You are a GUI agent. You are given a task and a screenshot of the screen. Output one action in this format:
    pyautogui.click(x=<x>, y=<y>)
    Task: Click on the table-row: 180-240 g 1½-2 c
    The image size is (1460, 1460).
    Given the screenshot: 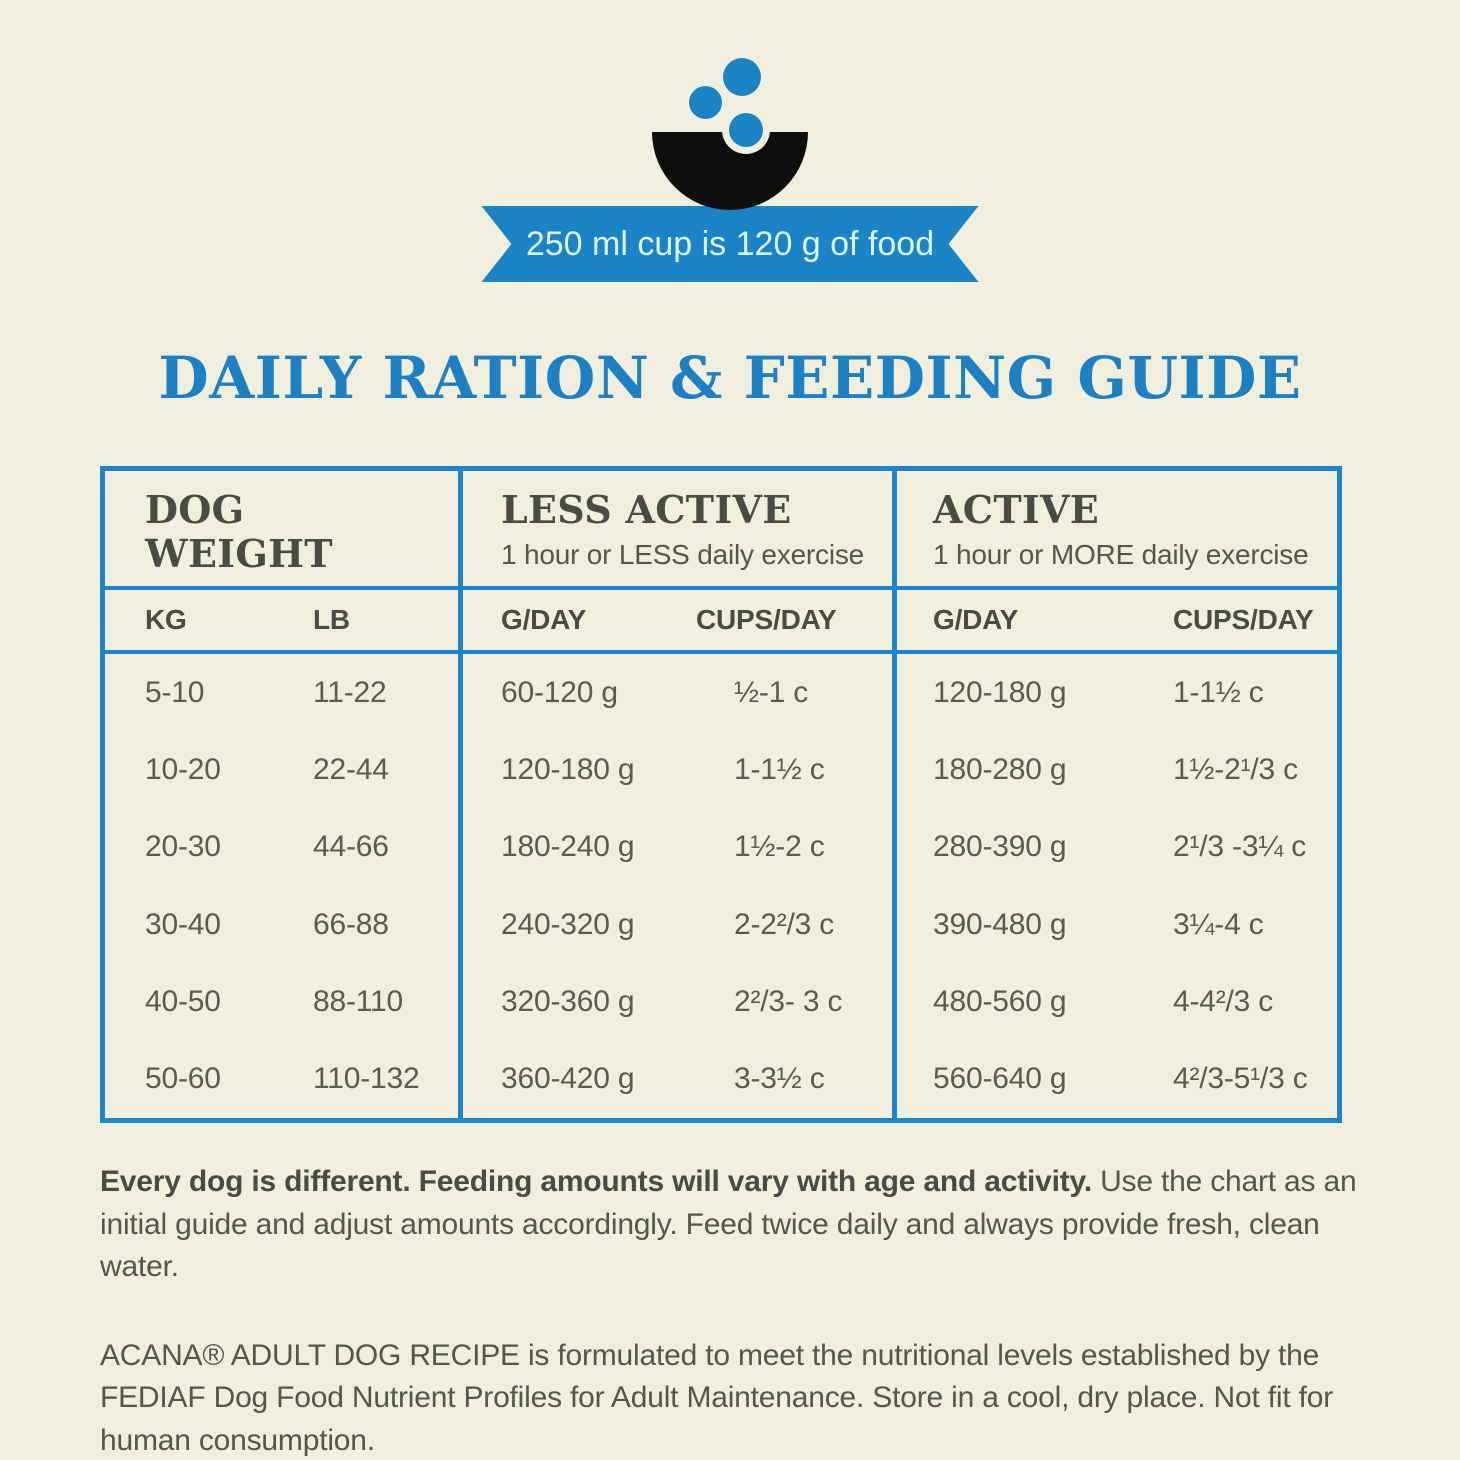 What is the action you would take?
    pyautogui.click(x=677, y=847)
    